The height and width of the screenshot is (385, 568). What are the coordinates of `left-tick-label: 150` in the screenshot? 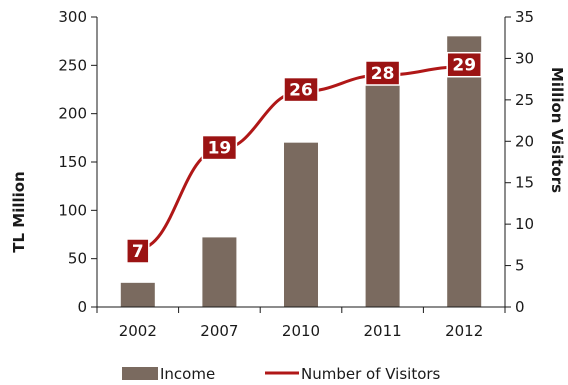 It's located at (72, 162).